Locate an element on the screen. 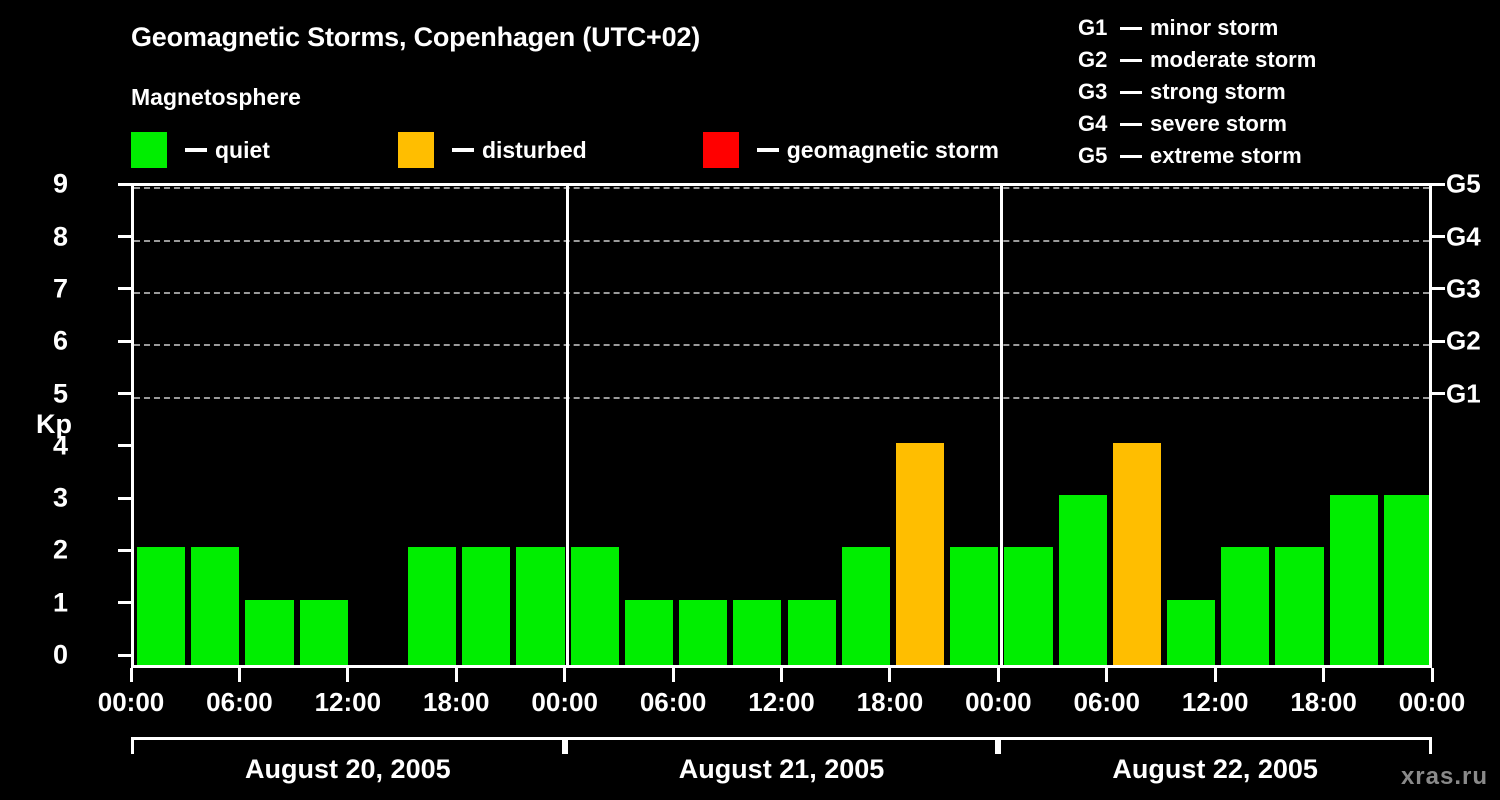  g-legend-code: G4 is located at coordinates (1093, 123).